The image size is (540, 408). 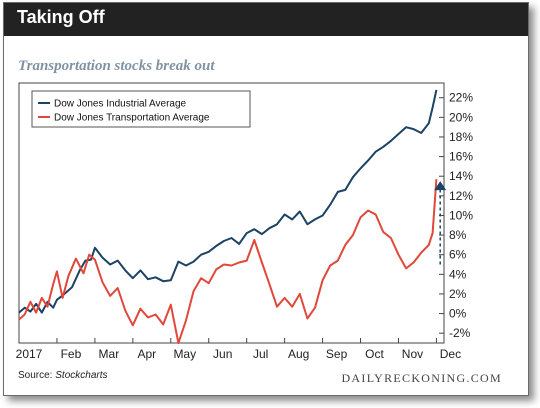 What do you see at coordinates (116, 66) in the screenshot?
I see `chart-subtitle: Transportation stocks break out` at bounding box center [116, 66].